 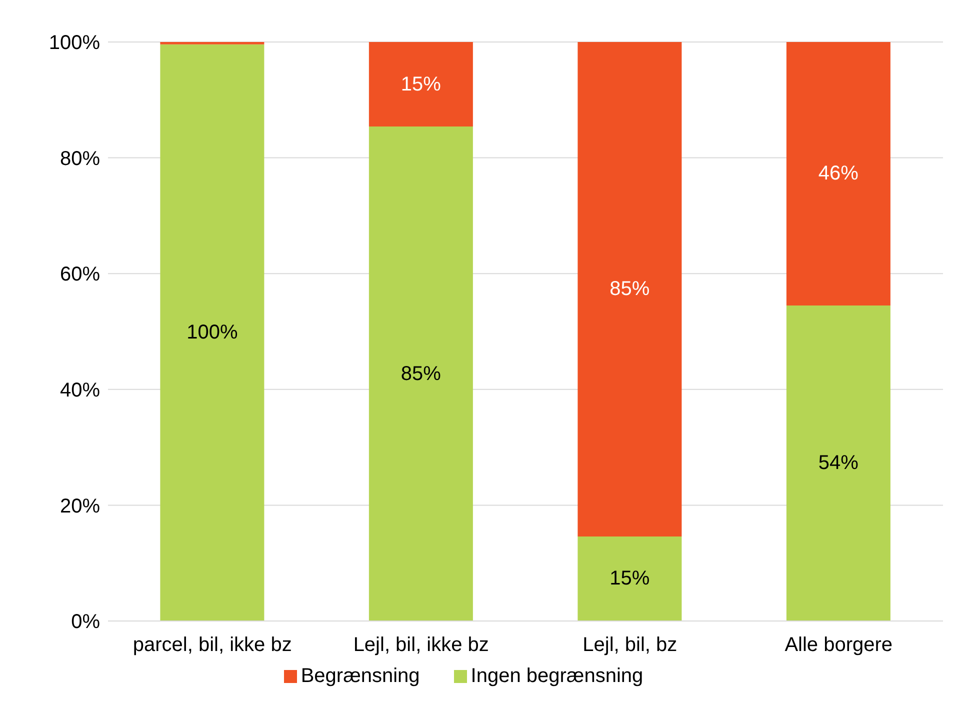 I want to click on y-tick-label: 0%, so click(x=85, y=622).